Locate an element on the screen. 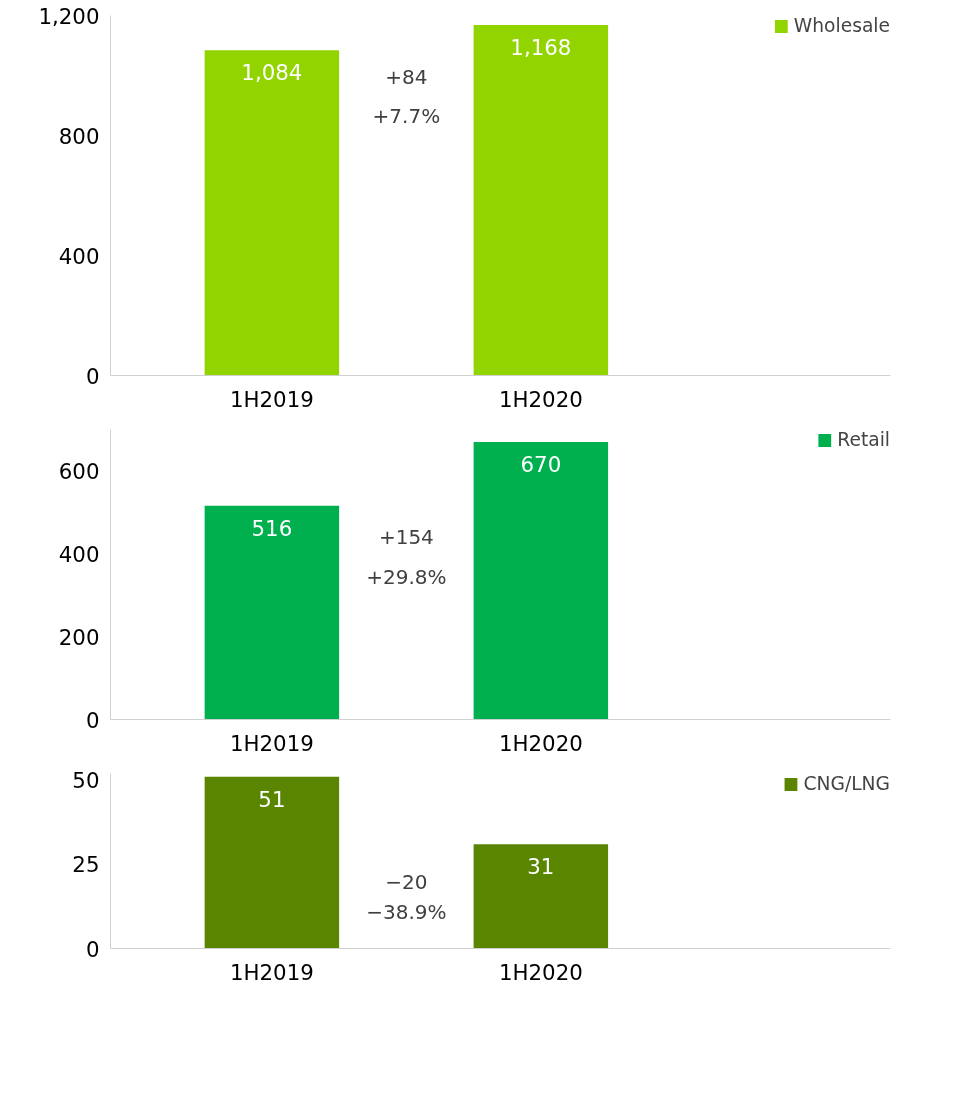 The image size is (965, 1108). y-tick-label: 1,200 is located at coordinates (69, 16).